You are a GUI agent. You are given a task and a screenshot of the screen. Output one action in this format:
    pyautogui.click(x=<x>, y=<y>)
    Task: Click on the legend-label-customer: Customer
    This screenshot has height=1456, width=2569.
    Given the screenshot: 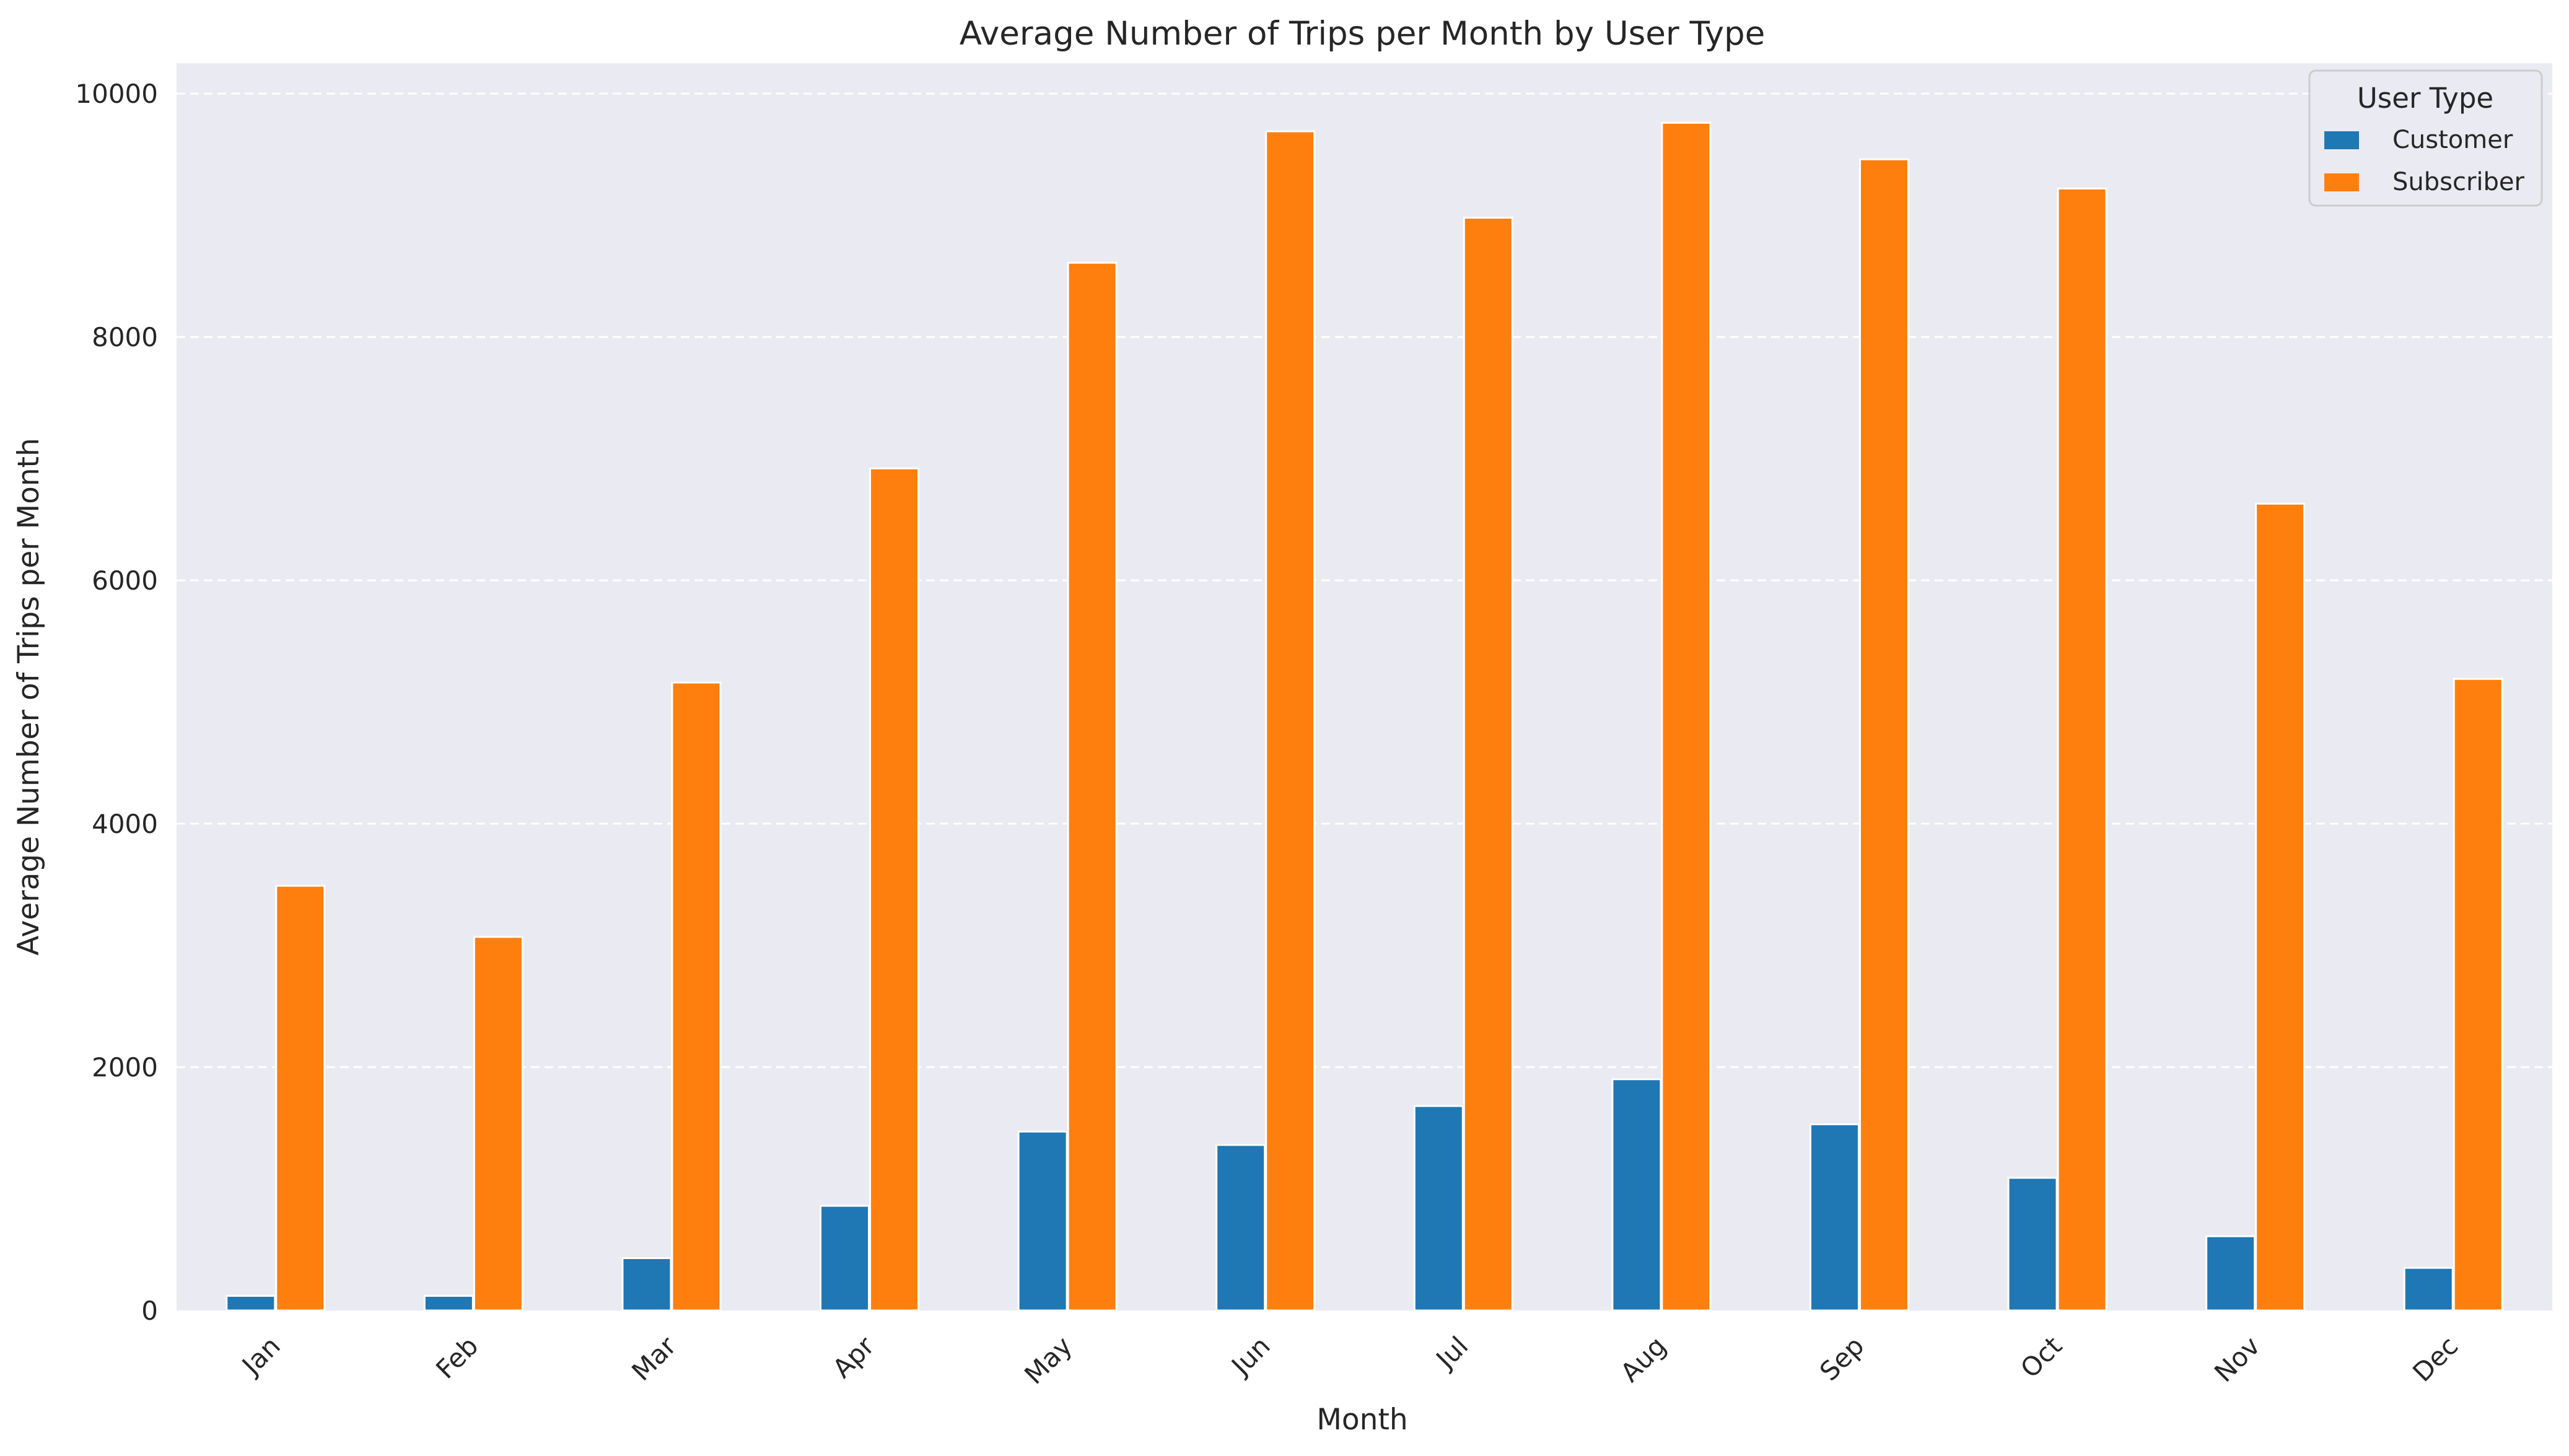 What is the action you would take?
    pyautogui.click(x=2452, y=140)
    